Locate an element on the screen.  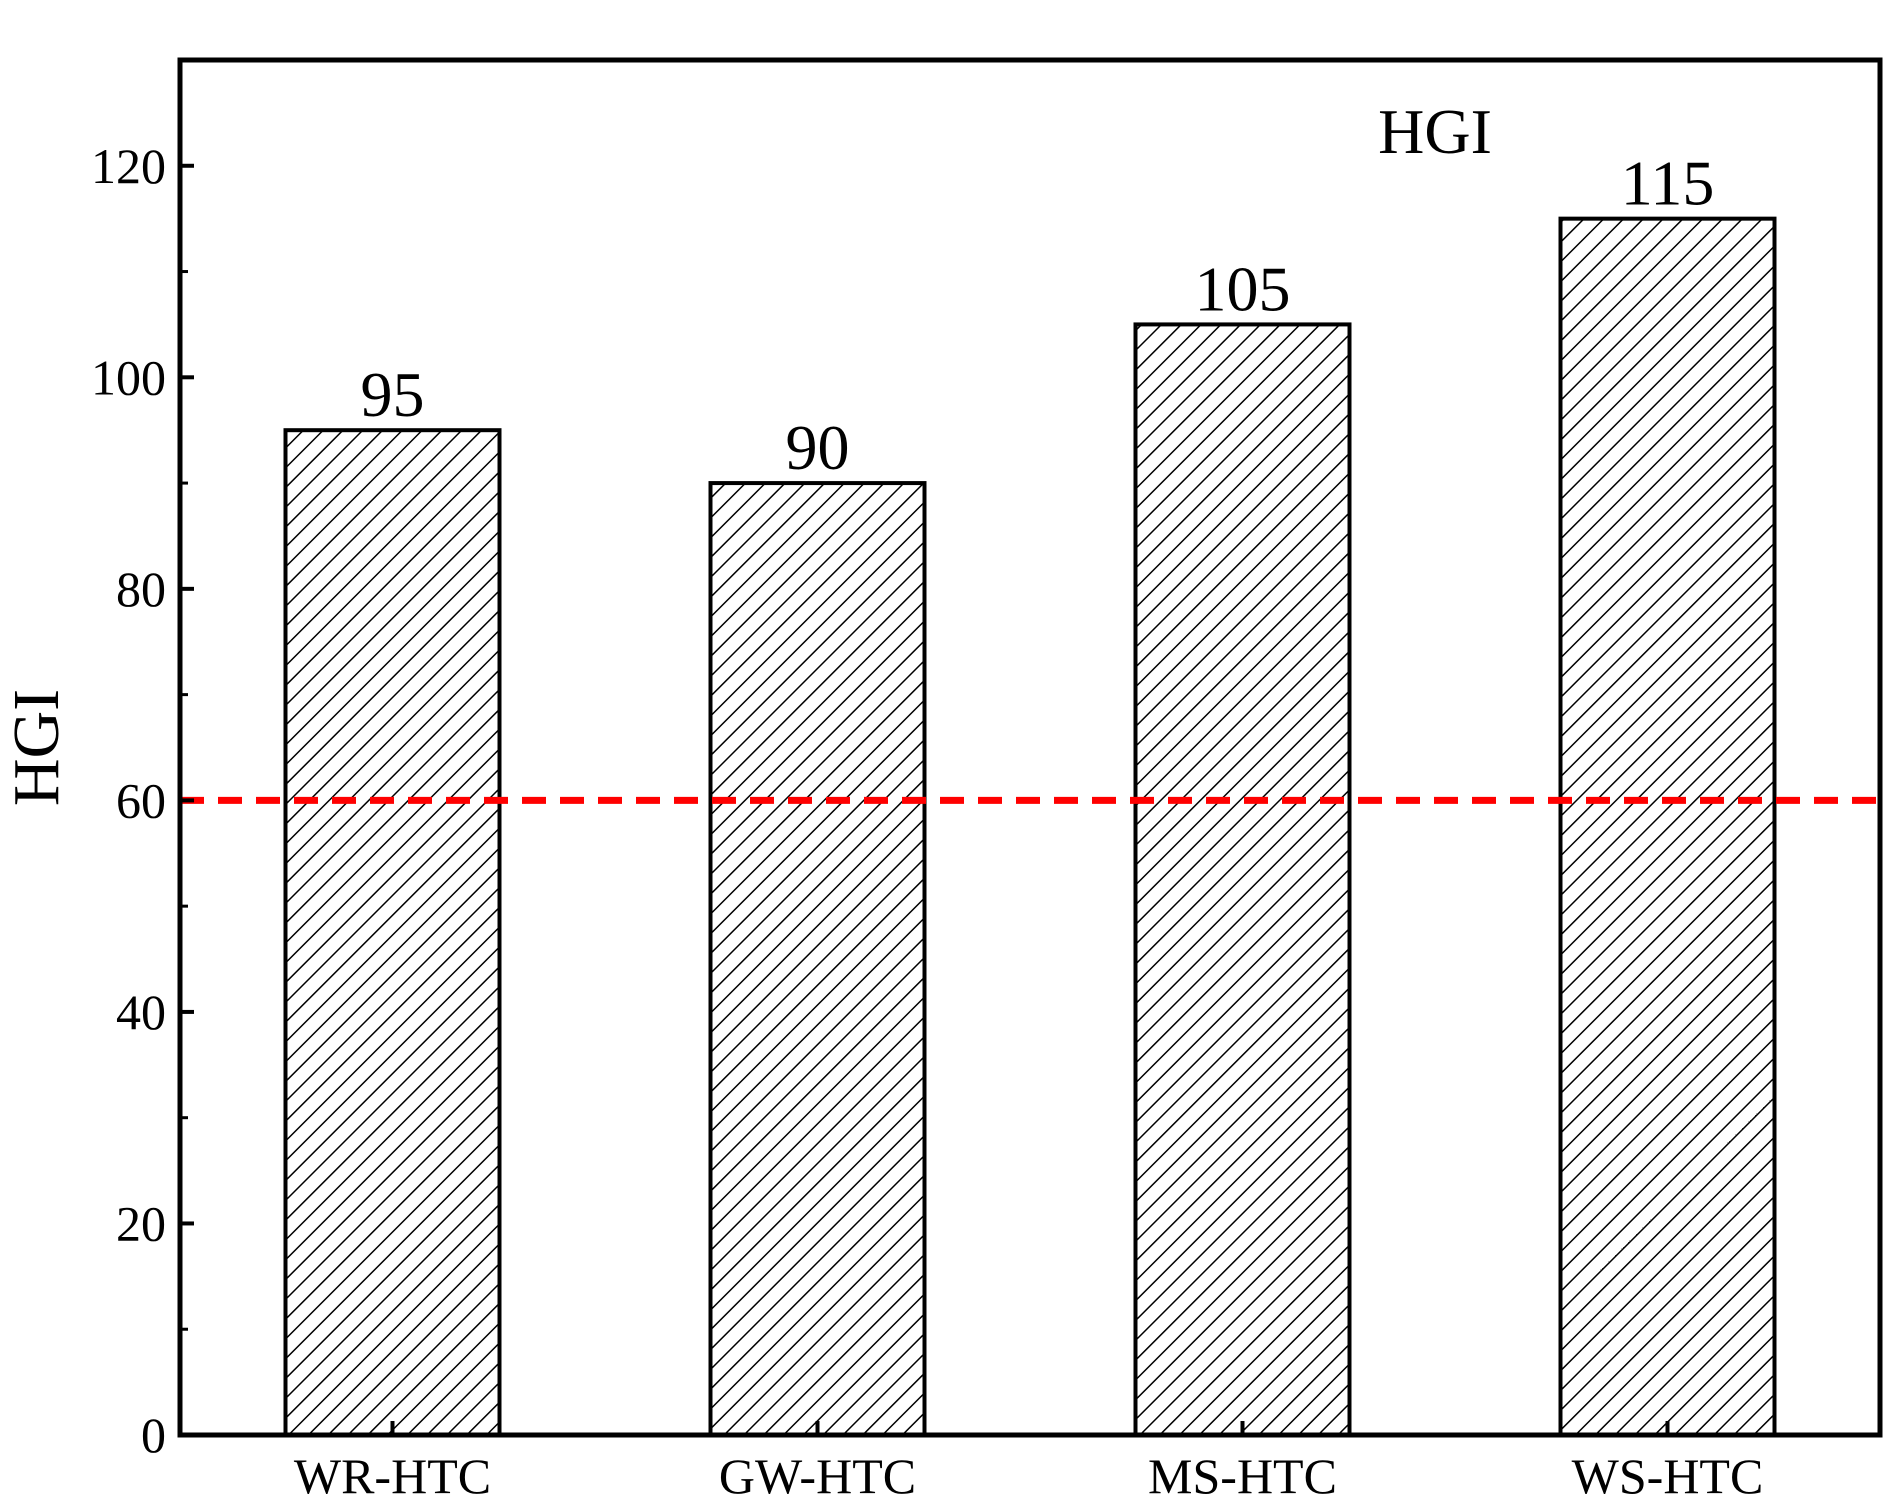
y-tick-label: 120 is located at coordinates (128, 166).